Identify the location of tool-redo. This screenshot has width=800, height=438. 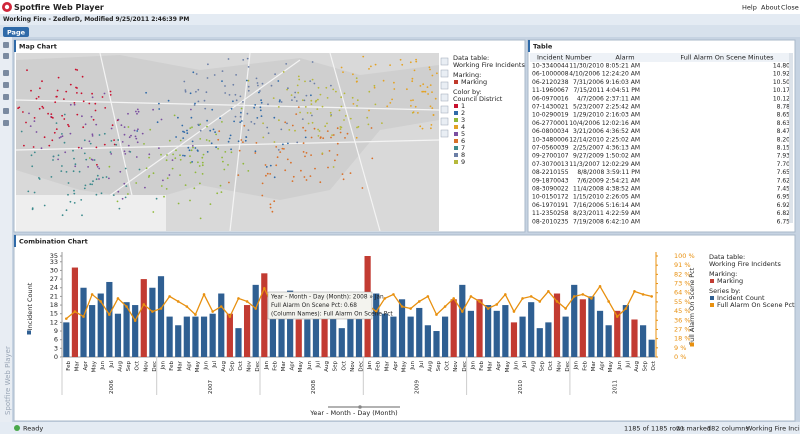
(6, 56).